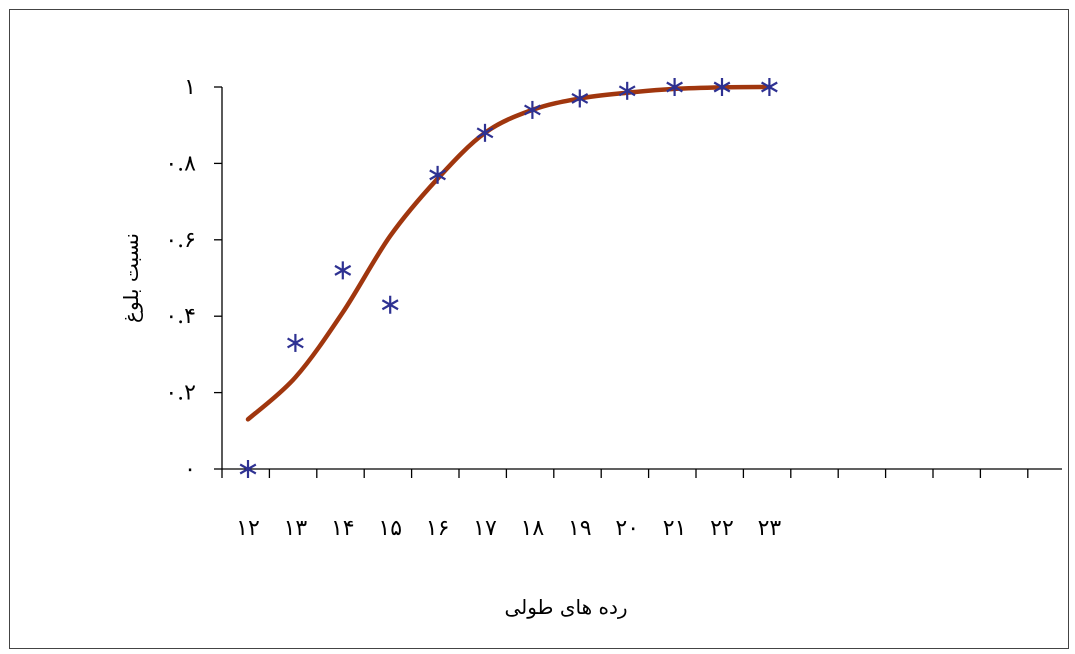 This screenshot has width=1075, height=654. I want to click on x-tick-label: ۱۳, so click(296, 528).